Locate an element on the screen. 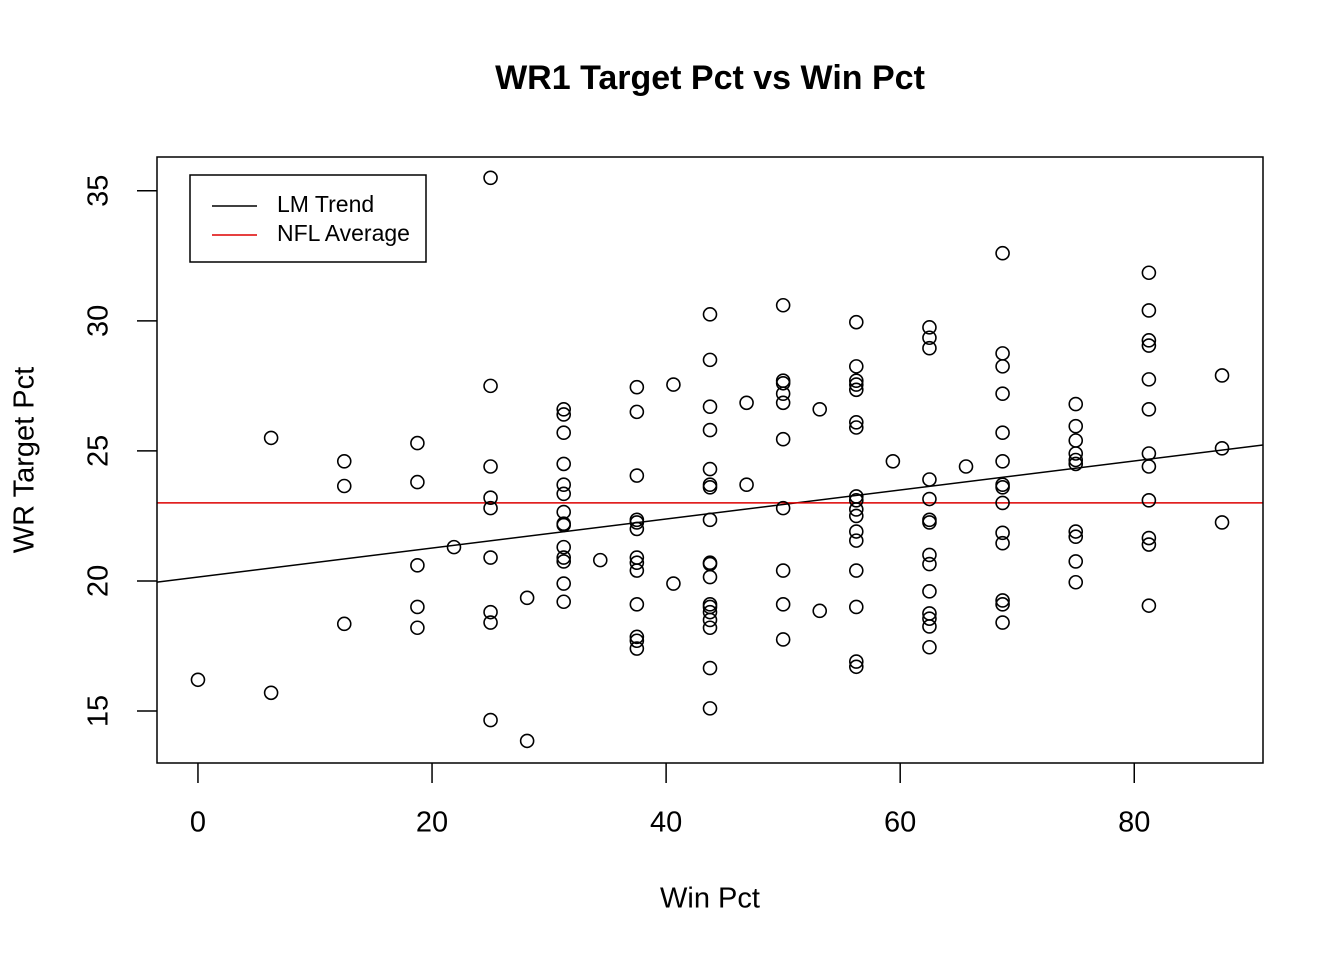 This screenshot has height=960, width=1344. chart-title: WR1 Target Pct vs Win Pct is located at coordinates (710, 78).